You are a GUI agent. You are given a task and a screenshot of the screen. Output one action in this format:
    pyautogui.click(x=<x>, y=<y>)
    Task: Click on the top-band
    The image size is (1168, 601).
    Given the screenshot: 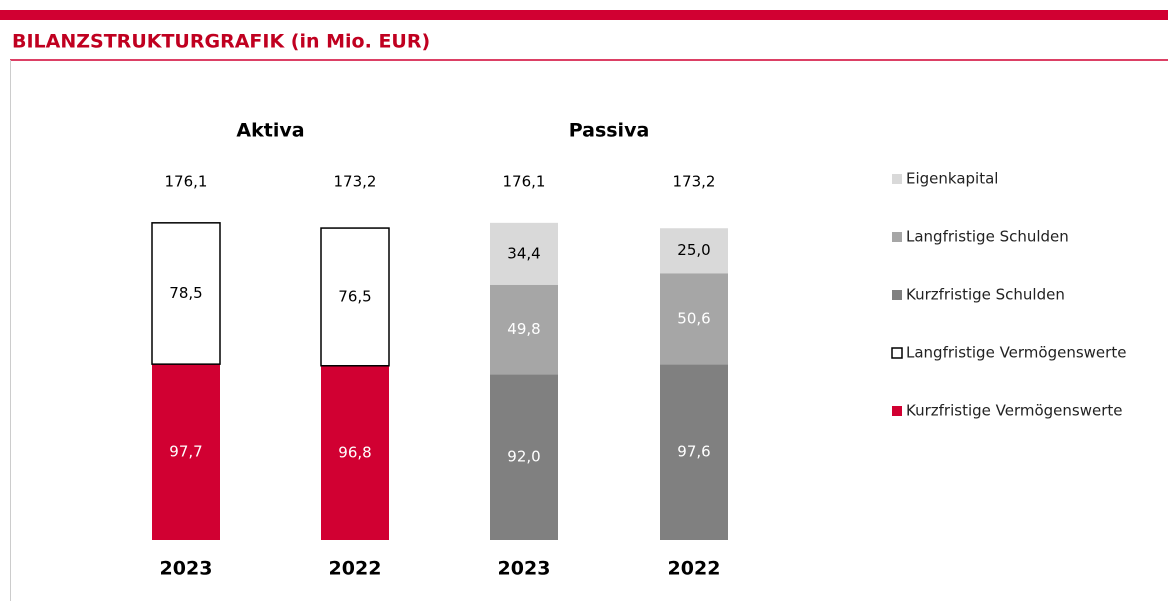 What is the action you would take?
    pyautogui.click(x=584, y=15)
    